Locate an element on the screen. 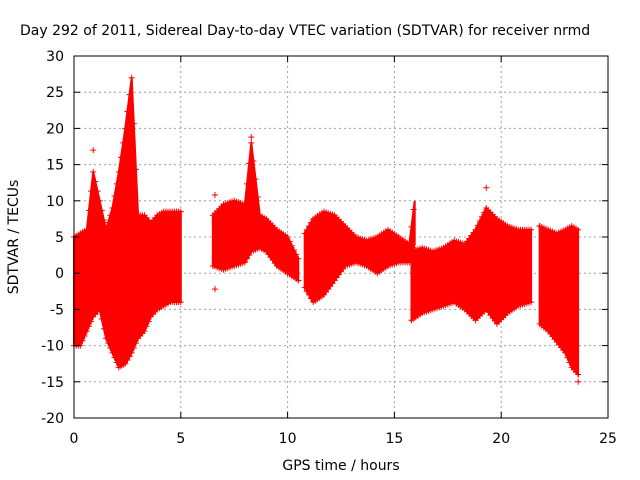 The height and width of the screenshot is (480, 640). x-tick-label: 25 is located at coordinates (608, 439).